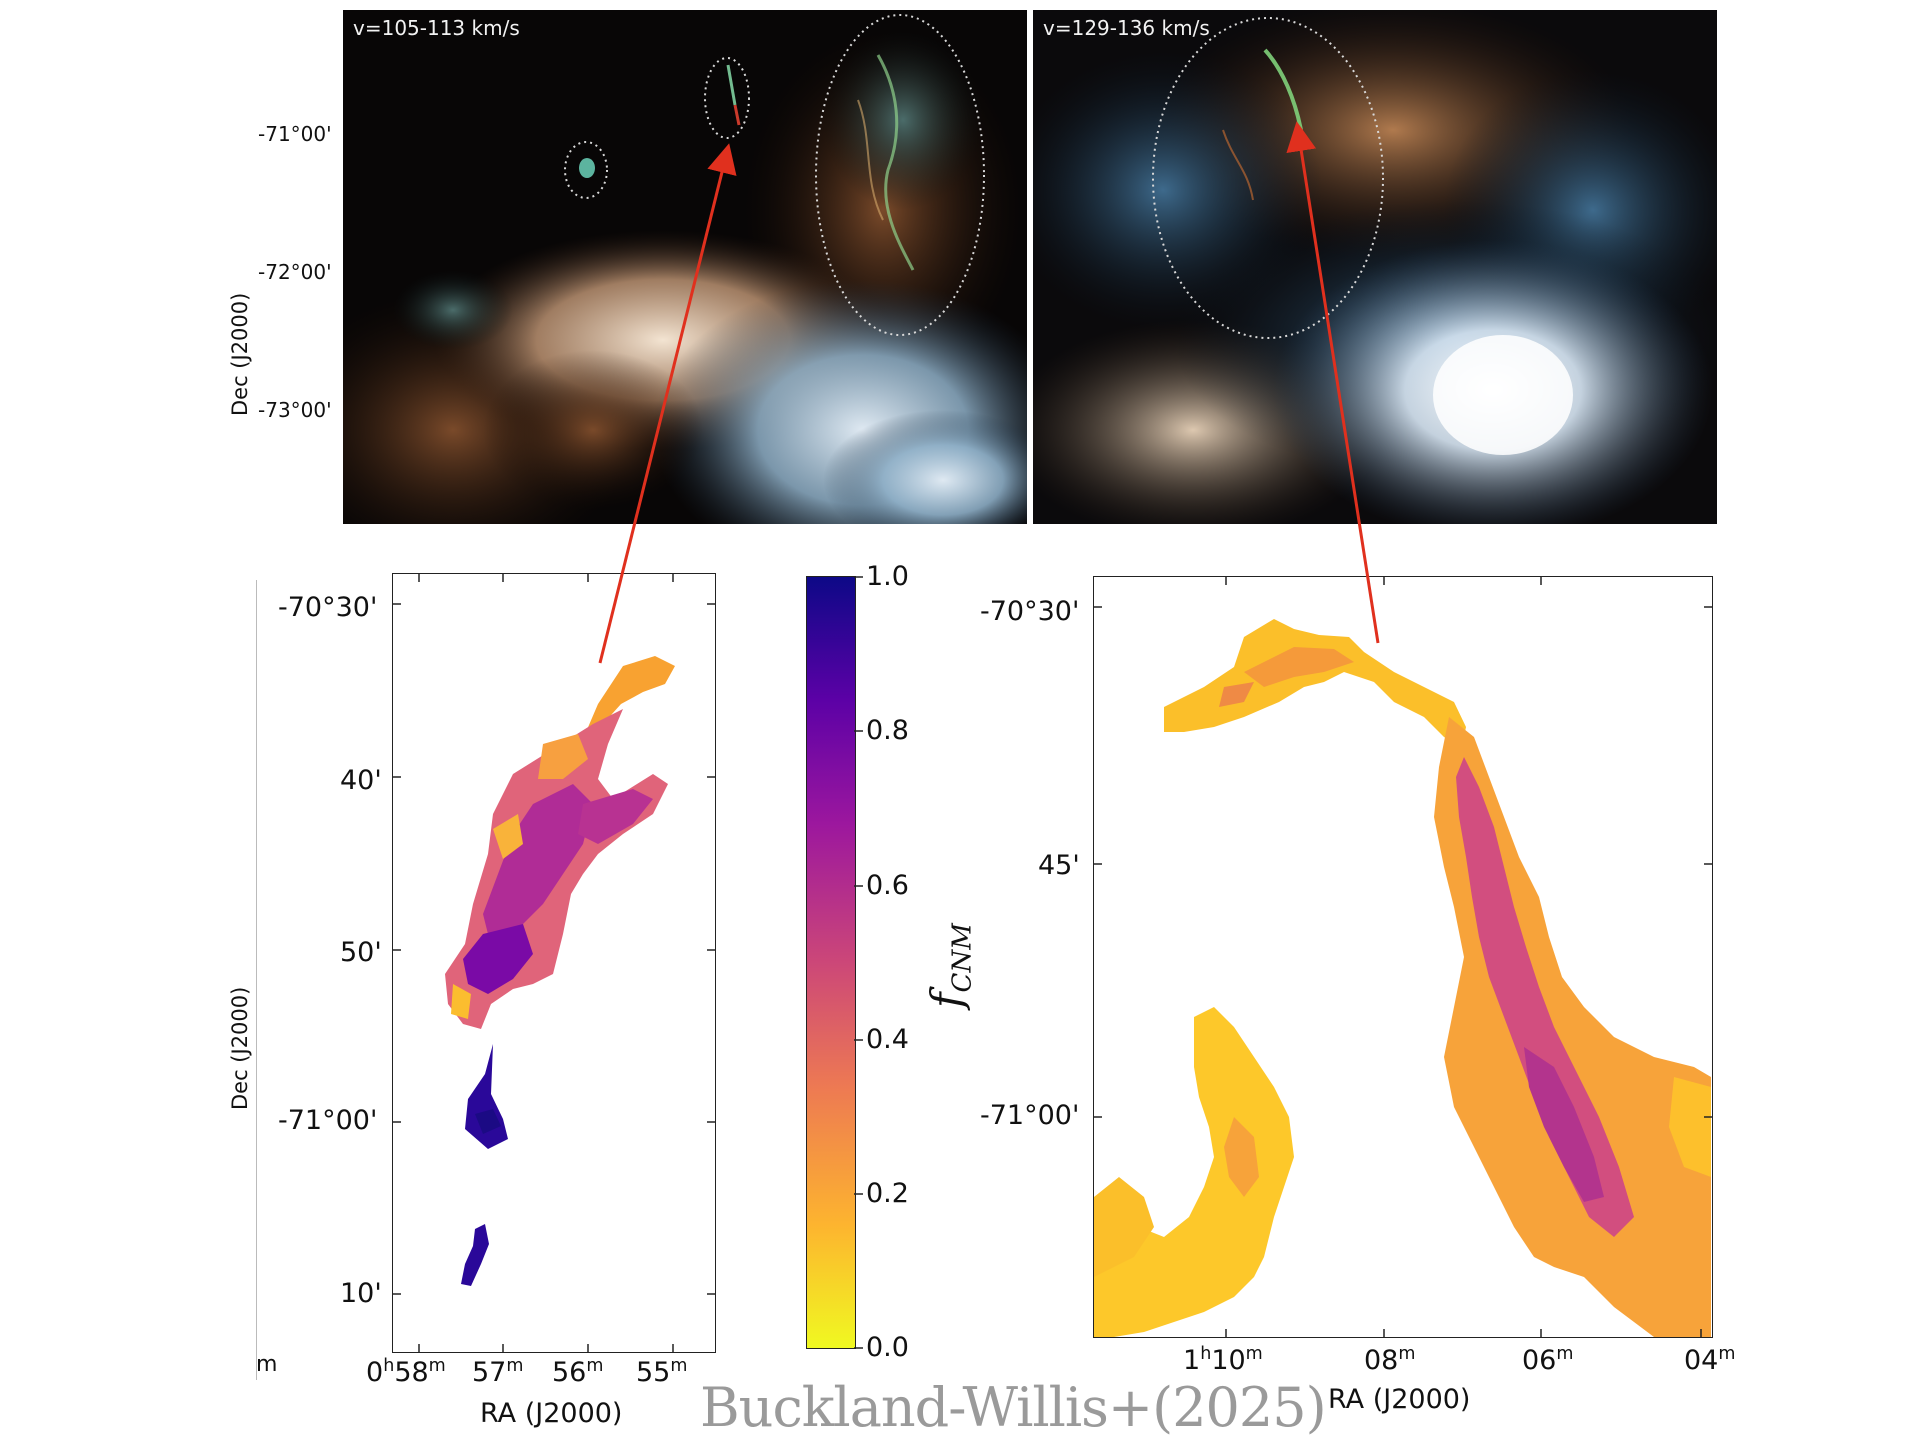  Describe the element at coordinates (1223, 1360) in the screenshot. I see `ra-tick: 1h10m` at that location.